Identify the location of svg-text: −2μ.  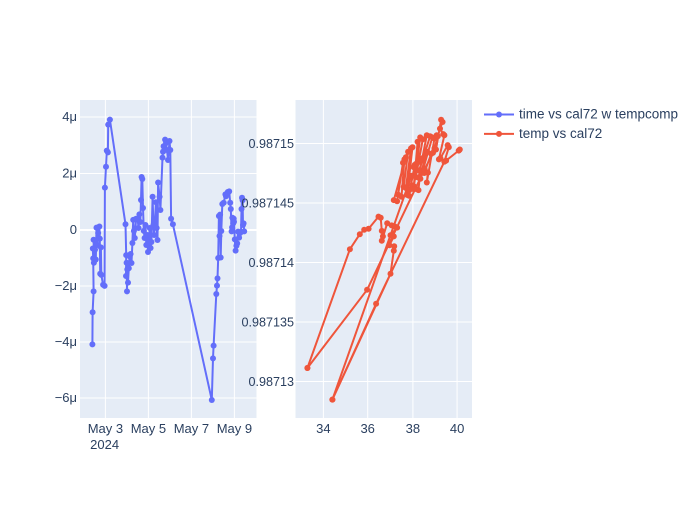
(66, 285).